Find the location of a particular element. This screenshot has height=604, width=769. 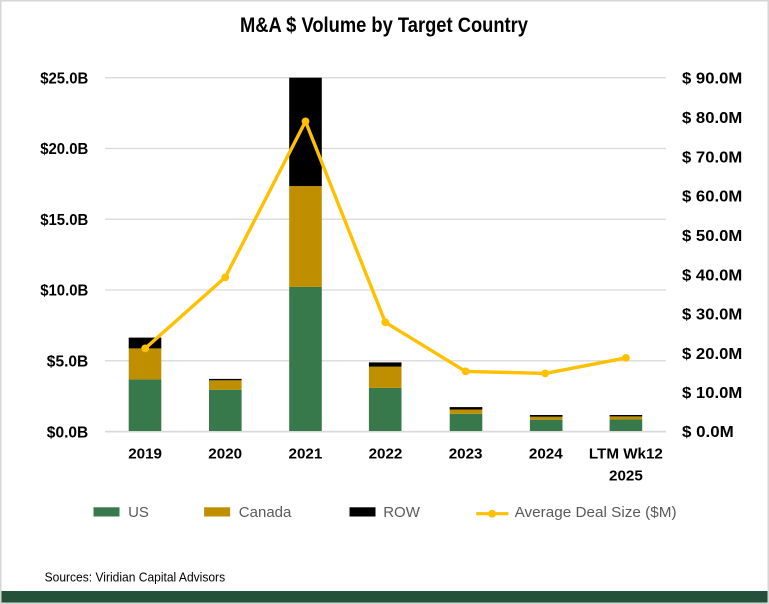

svg-text: $10.0B is located at coordinates (64, 291).